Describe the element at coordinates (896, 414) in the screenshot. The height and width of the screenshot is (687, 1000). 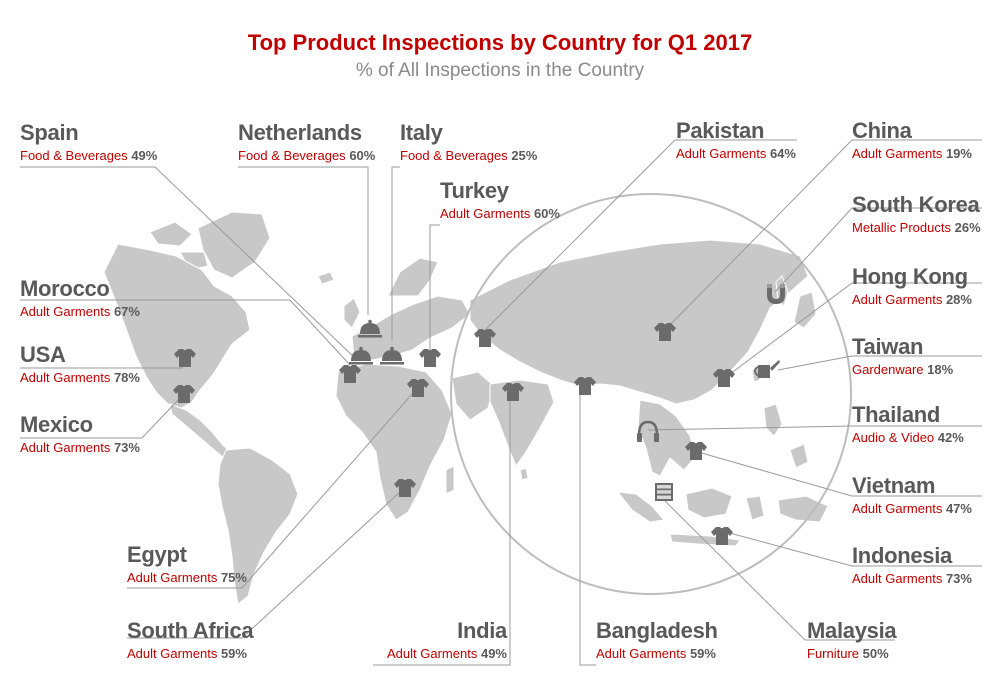
I see `country-name: Thailand` at that location.